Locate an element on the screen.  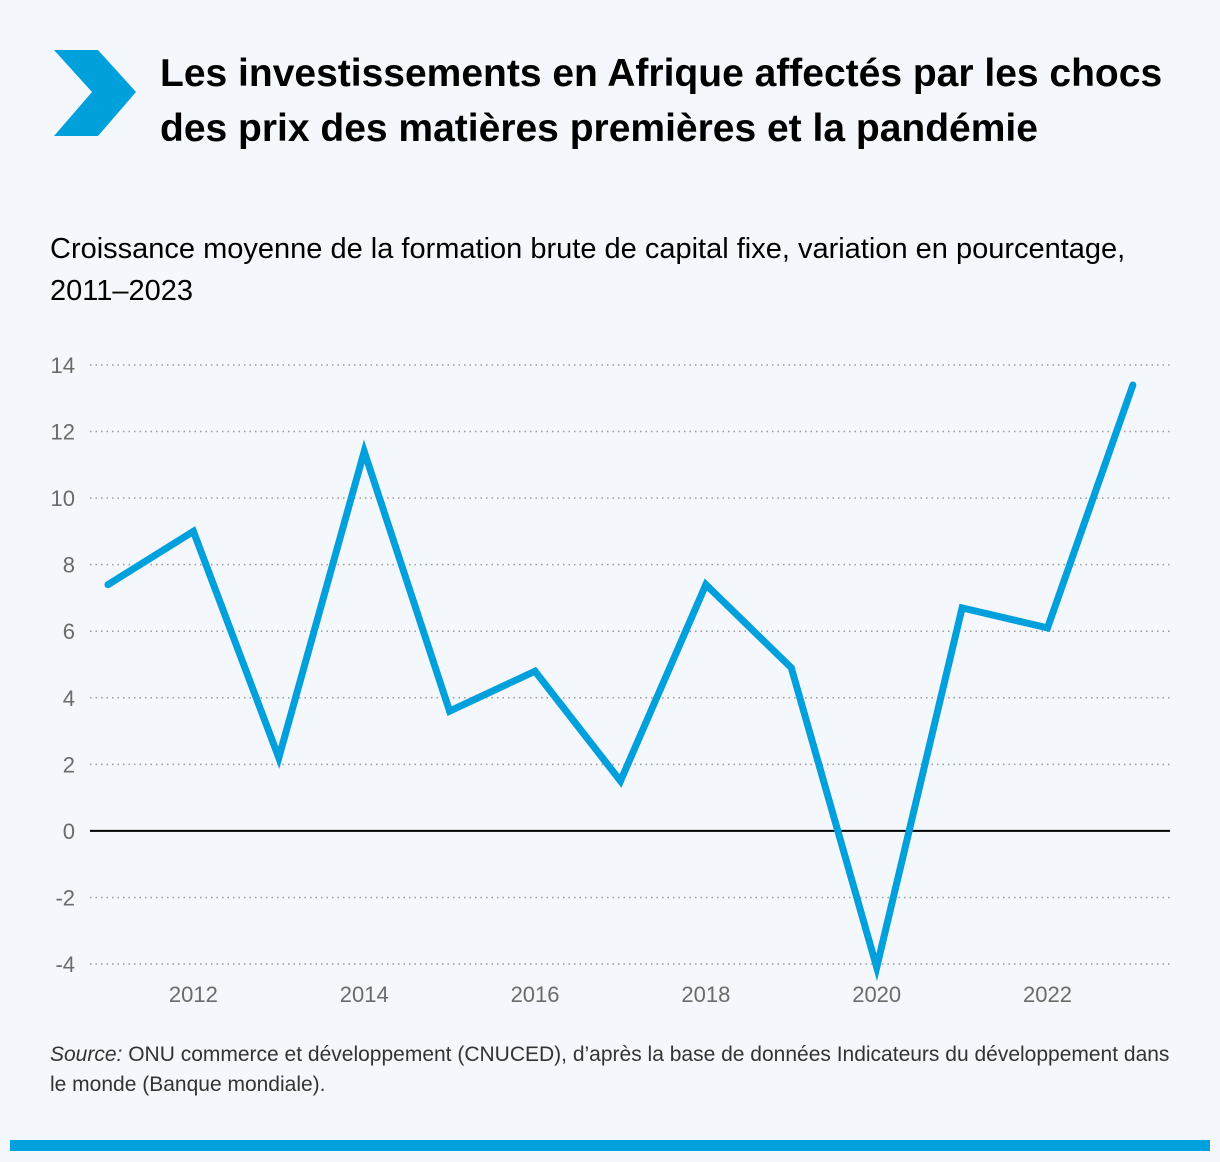
x-tick-label: 2014 is located at coordinates (364, 994).